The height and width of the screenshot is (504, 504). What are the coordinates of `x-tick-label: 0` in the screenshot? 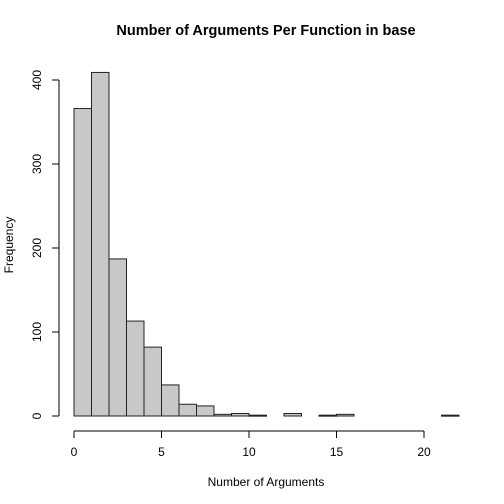 It's located at (74, 452).